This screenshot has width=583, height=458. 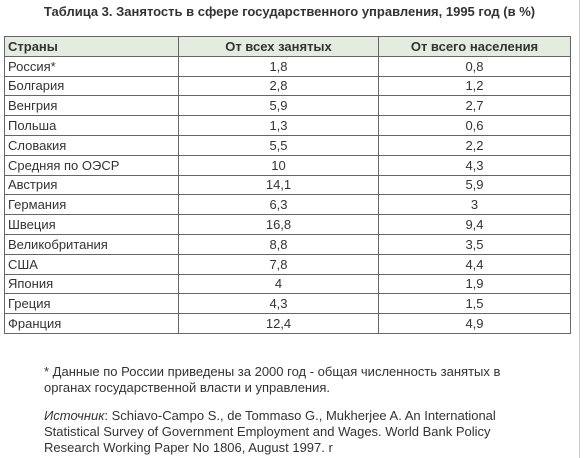 What do you see at coordinates (278, 165) in the screenshot?
I see `table-cell: 10` at bounding box center [278, 165].